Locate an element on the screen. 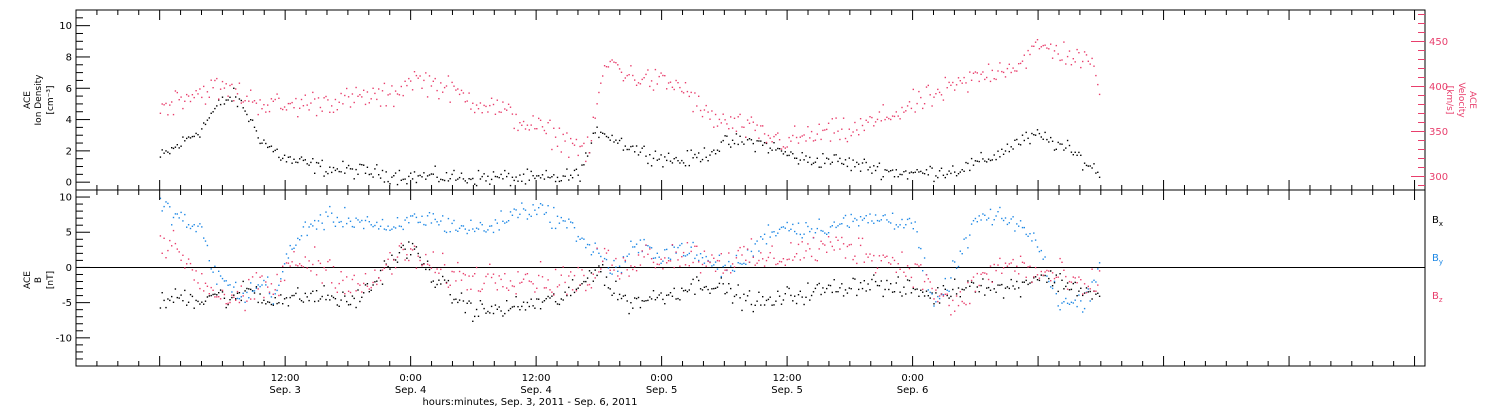 This screenshot has width=1500, height=410. top-left-ylabel-line1: ACE is located at coordinates (28, 100).